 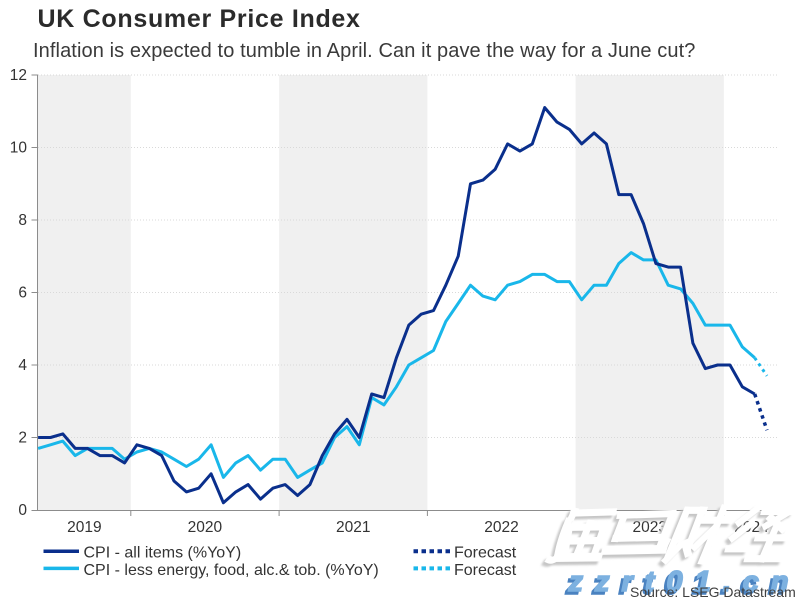 What do you see at coordinates (19, 148) in the screenshot?
I see `svg-text: 10` at bounding box center [19, 148].